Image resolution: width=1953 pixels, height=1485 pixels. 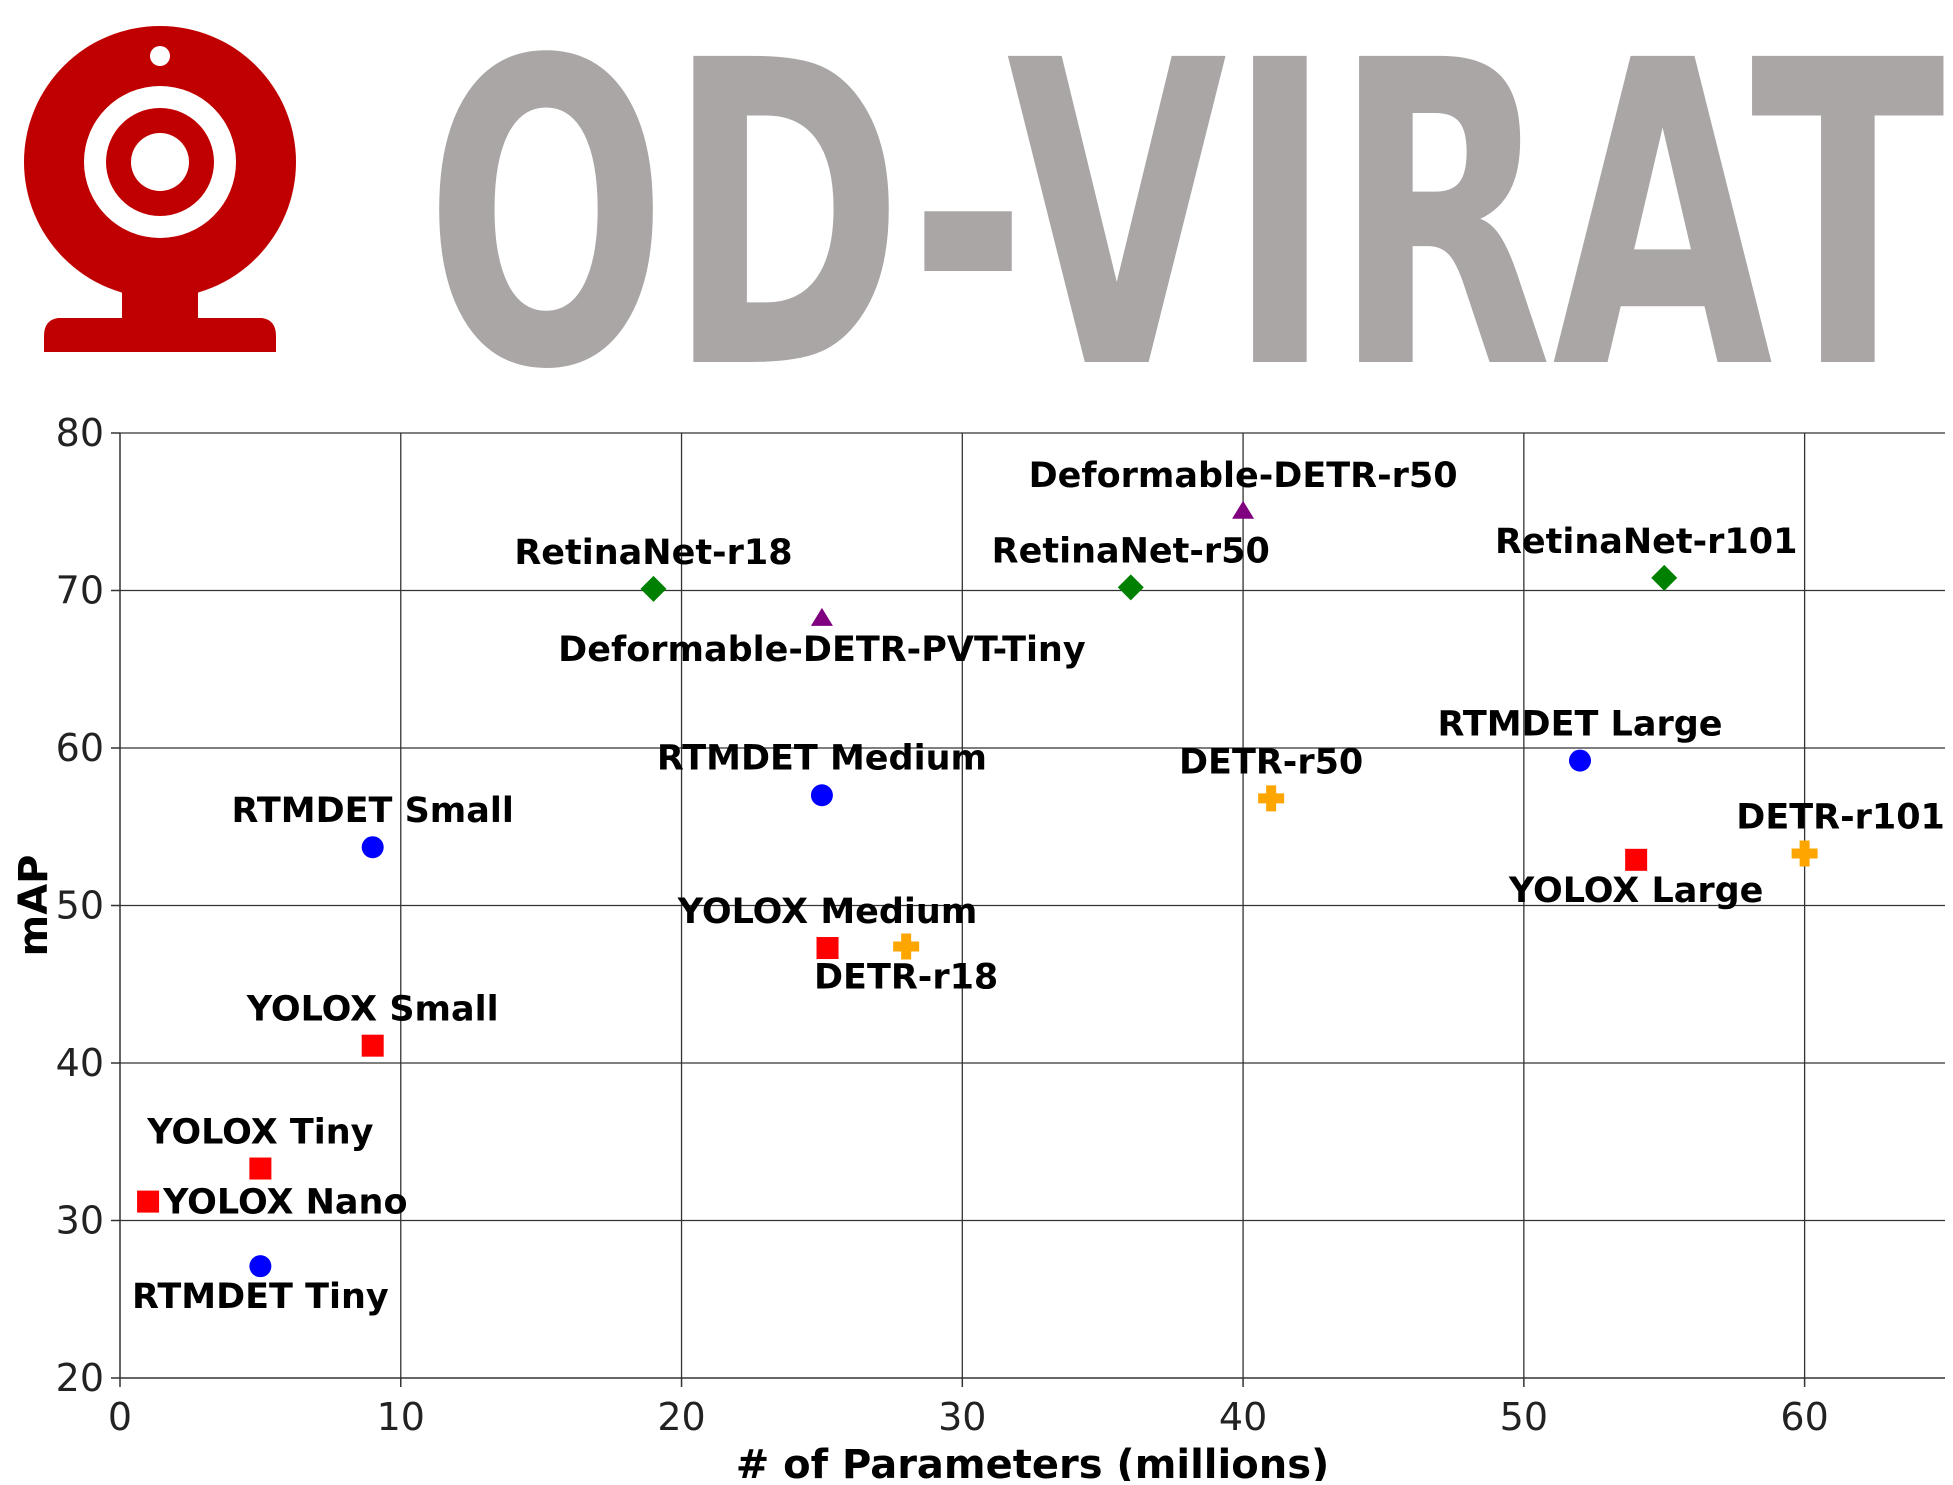 I want to click on y-tick-label: 70, so click(x=80, y=591).